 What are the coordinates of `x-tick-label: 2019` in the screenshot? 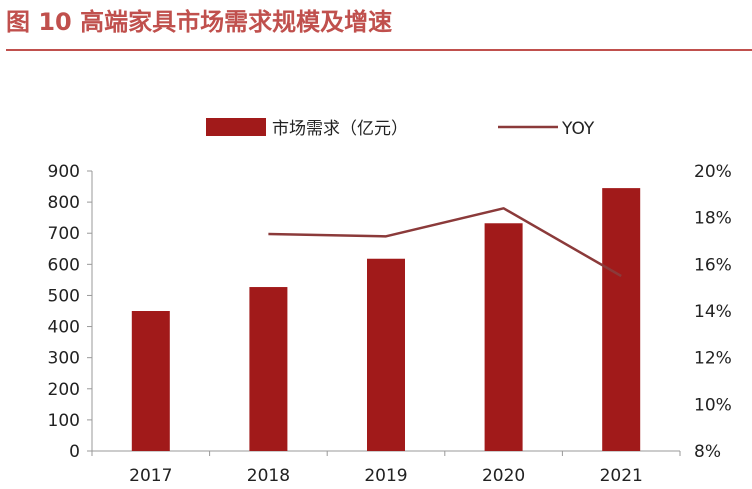 It's located at (385, 476).